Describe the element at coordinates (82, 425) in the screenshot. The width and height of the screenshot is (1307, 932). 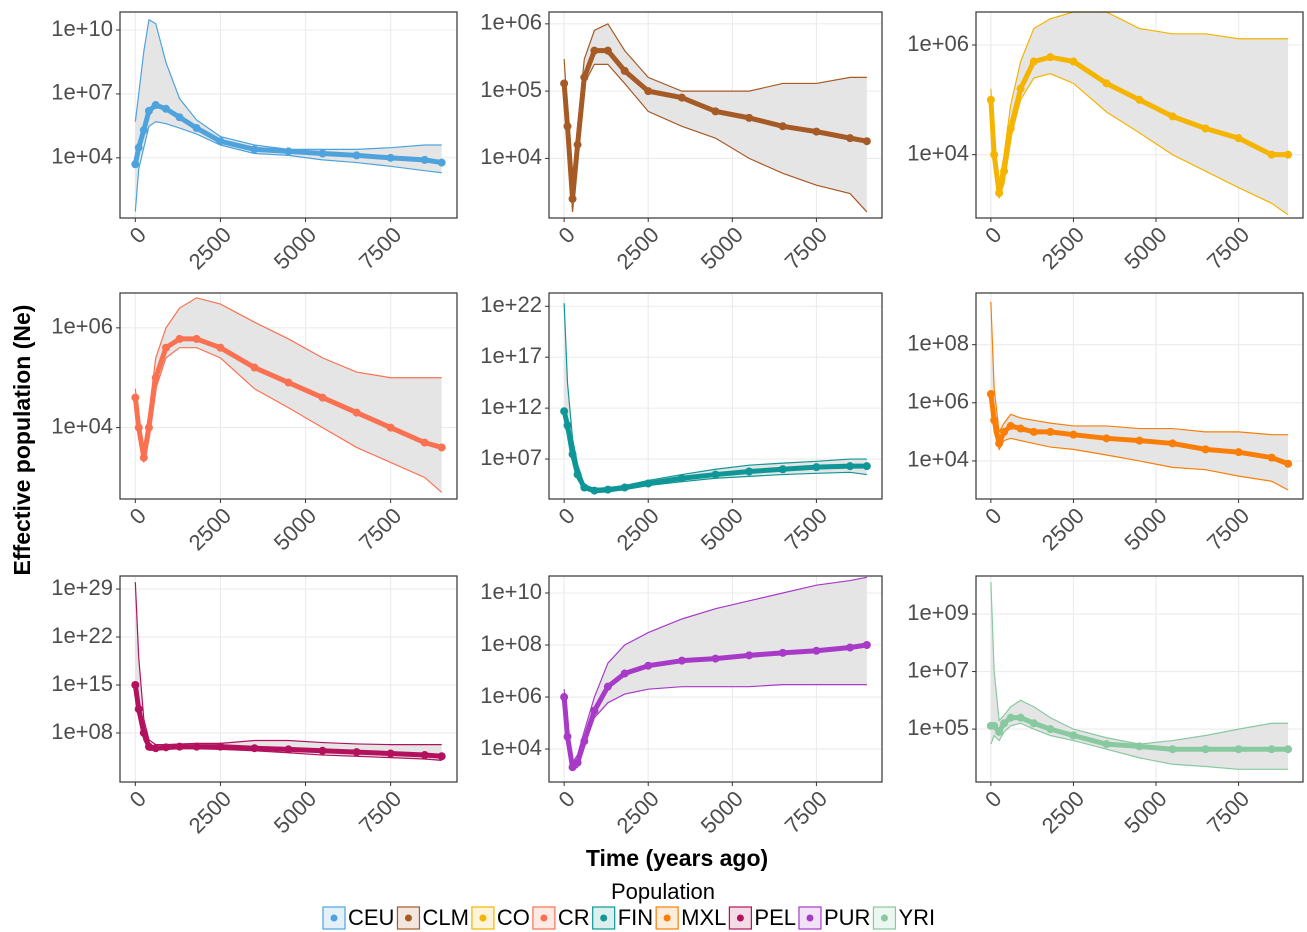
I see `y-tick-label: 1e+04` at that location.